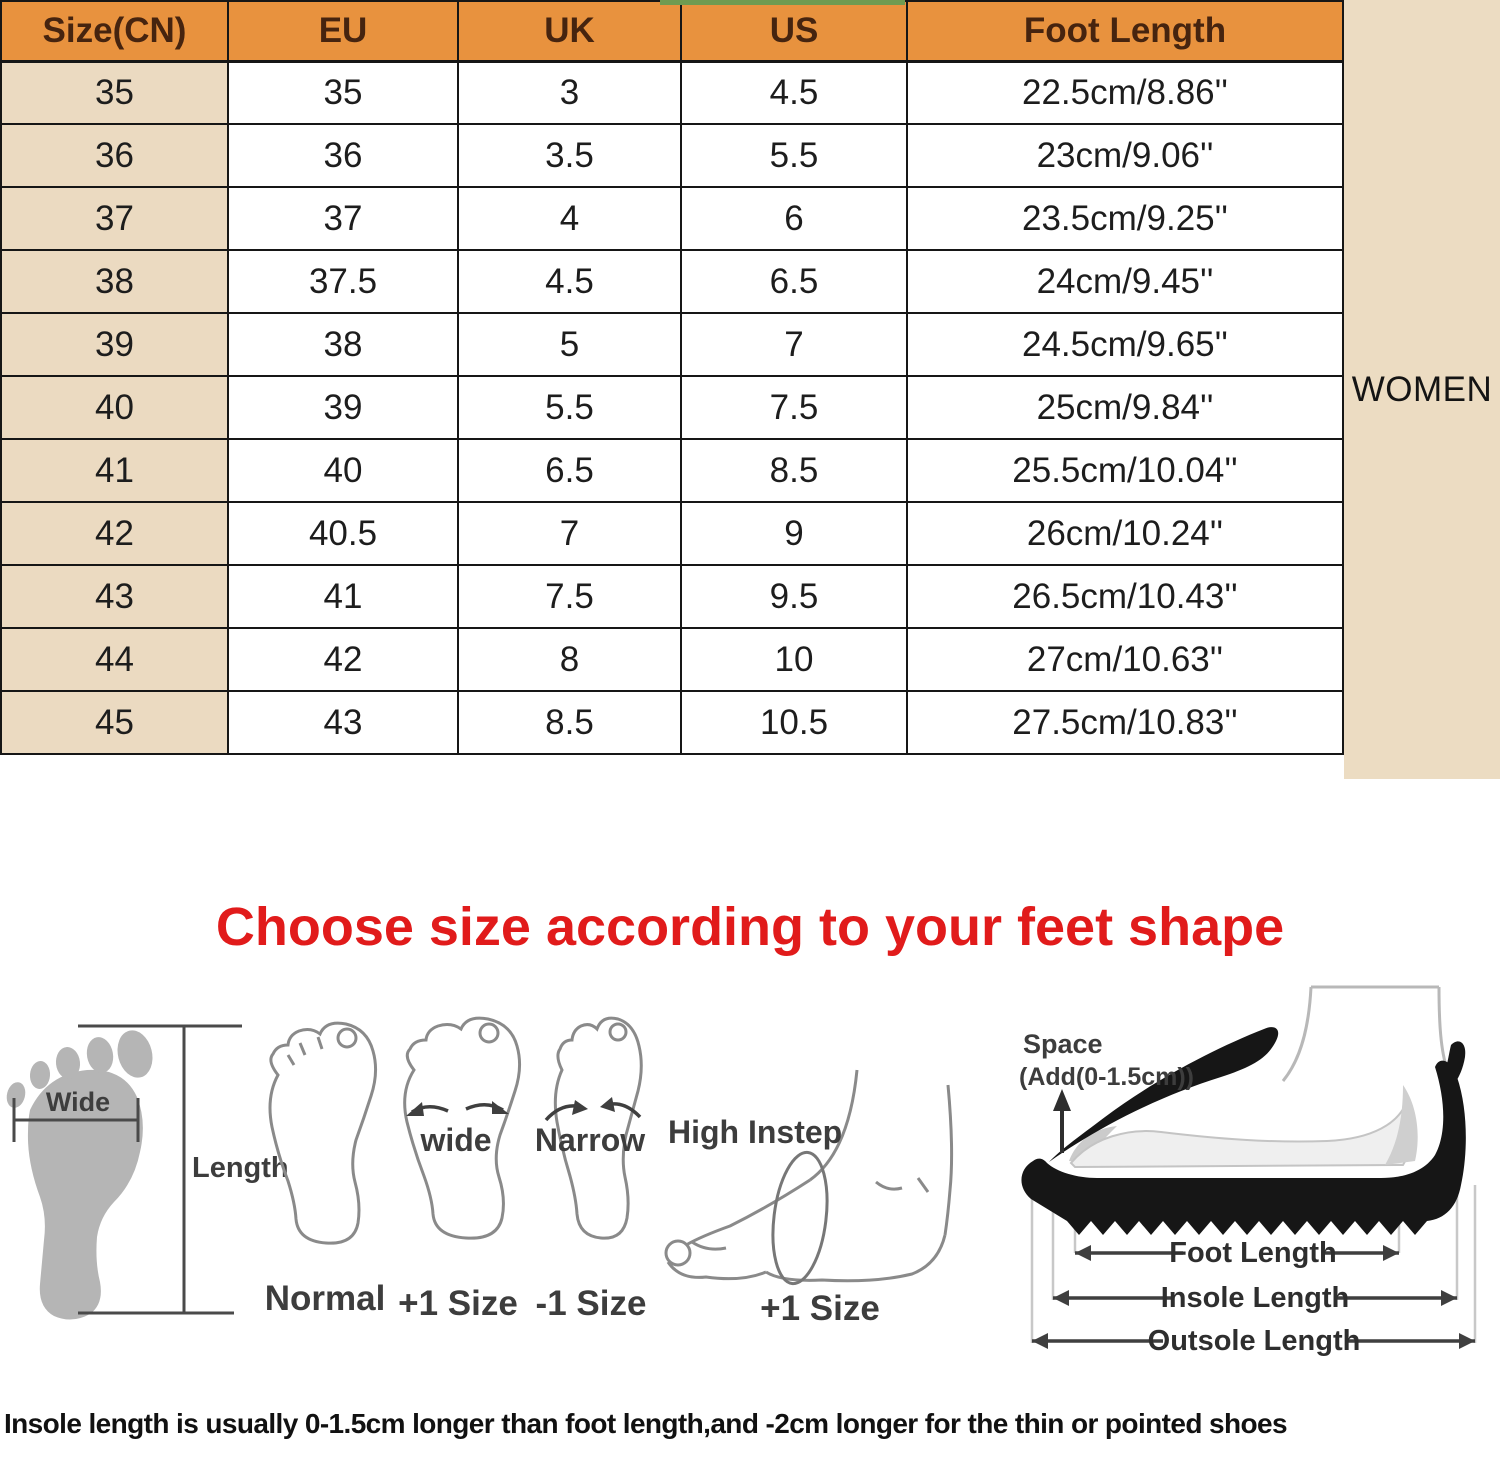 This screenshot has height=1459, width=1500. I want to click on table-row: 41 40 6.5 8.5 25.5cm/10.04'', so click(672, 470).